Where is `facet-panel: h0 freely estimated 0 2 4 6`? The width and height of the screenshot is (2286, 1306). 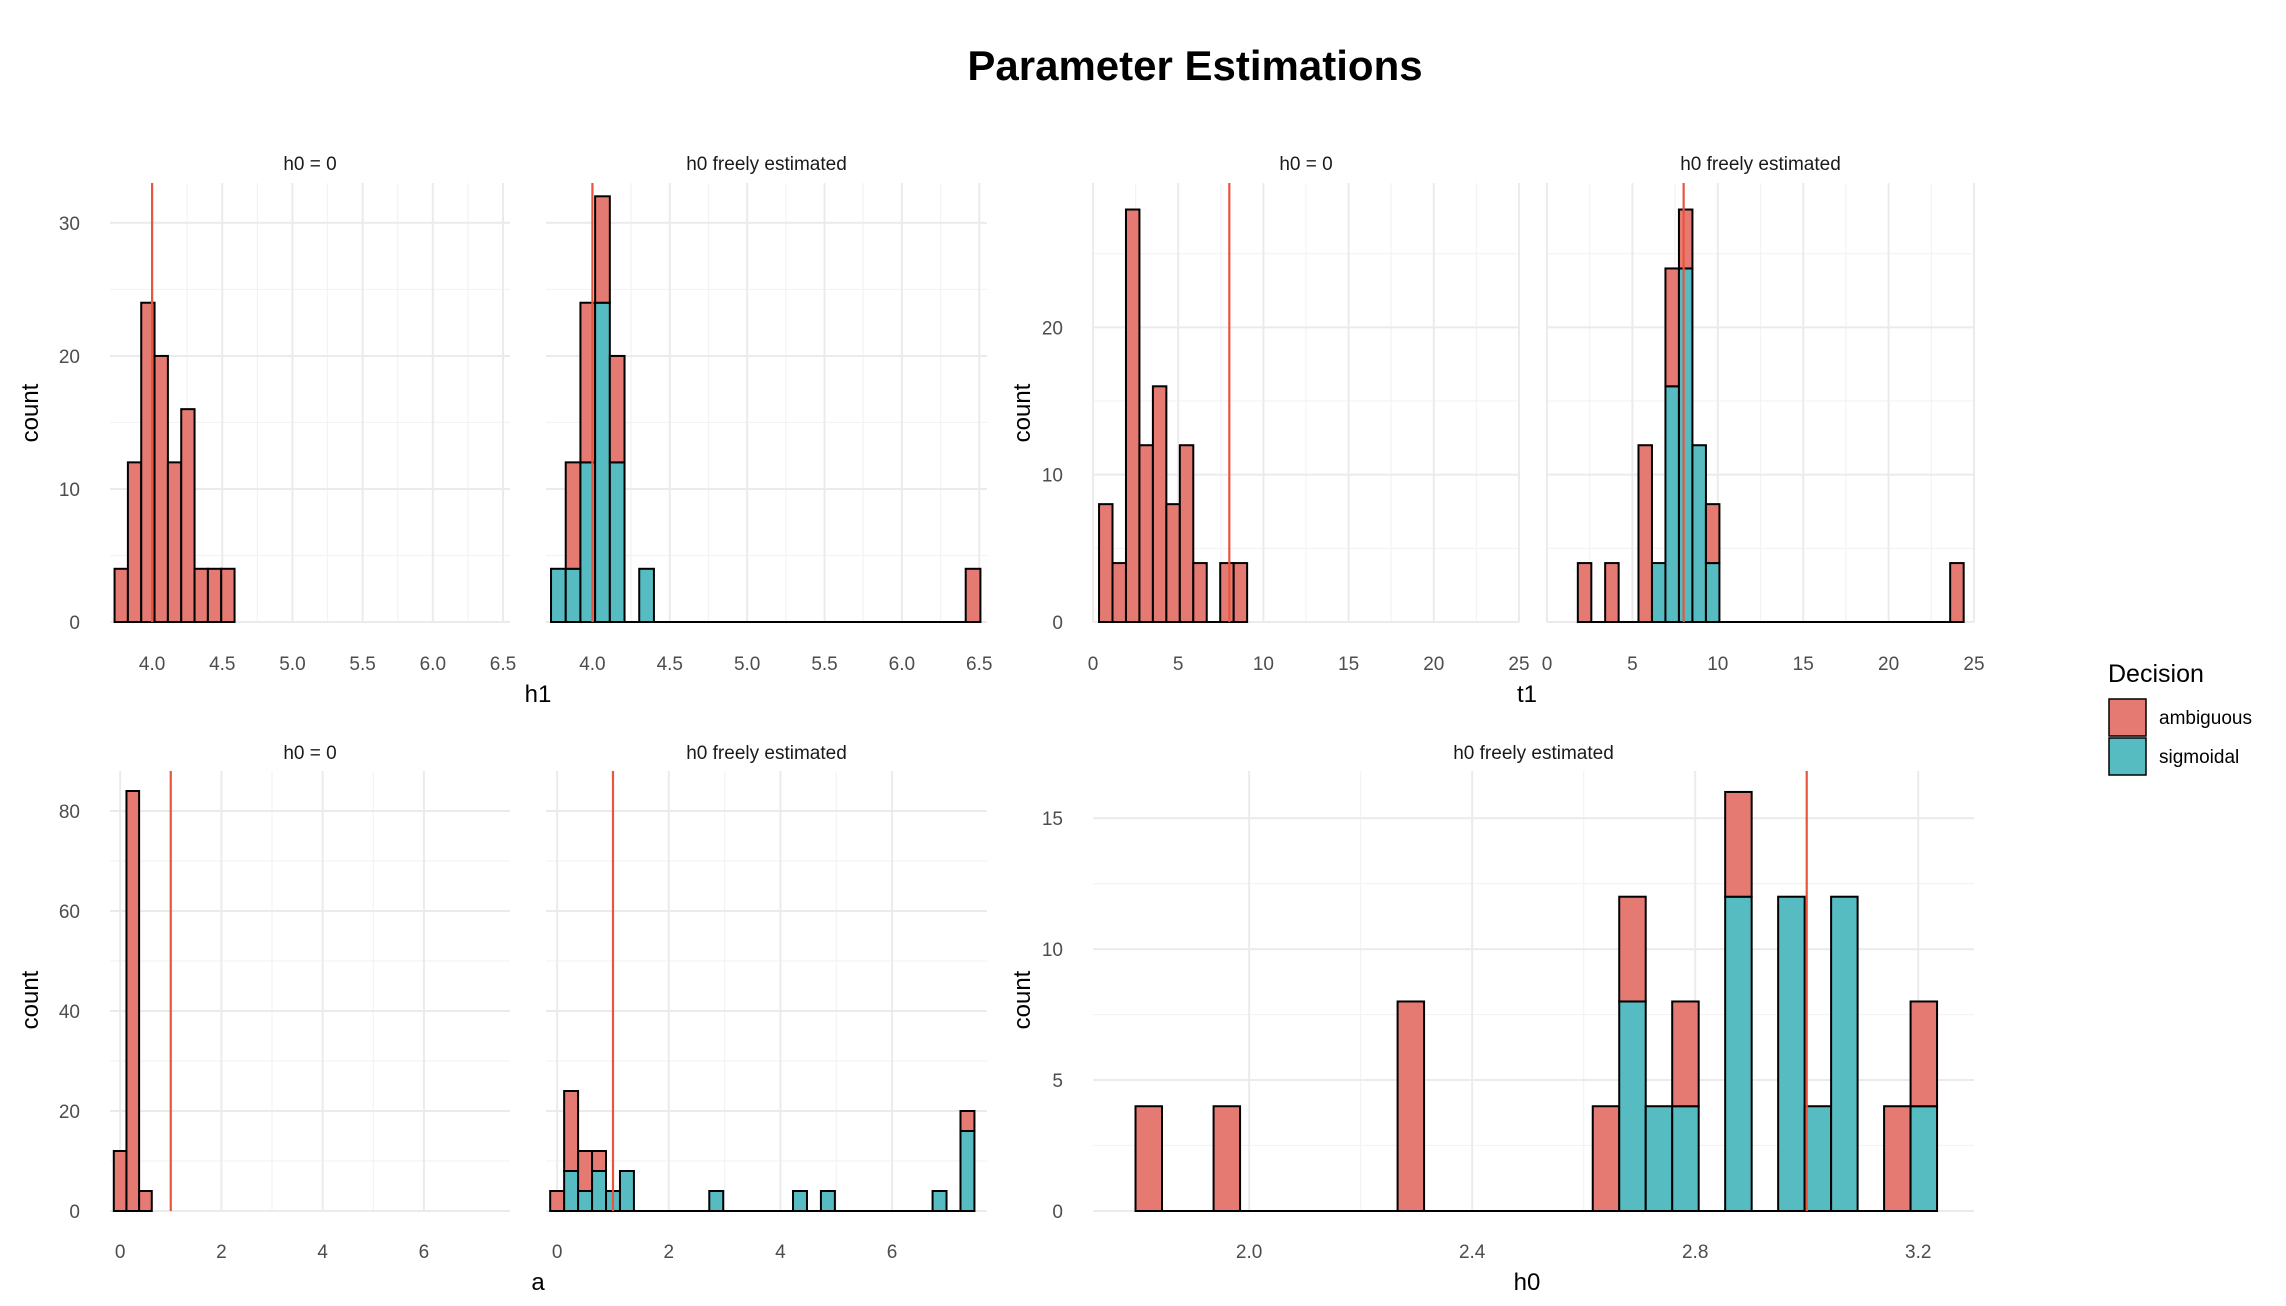
facet-panel: h0 freely estimated 0 2 4 6 is located at coordinates (766, 1003).